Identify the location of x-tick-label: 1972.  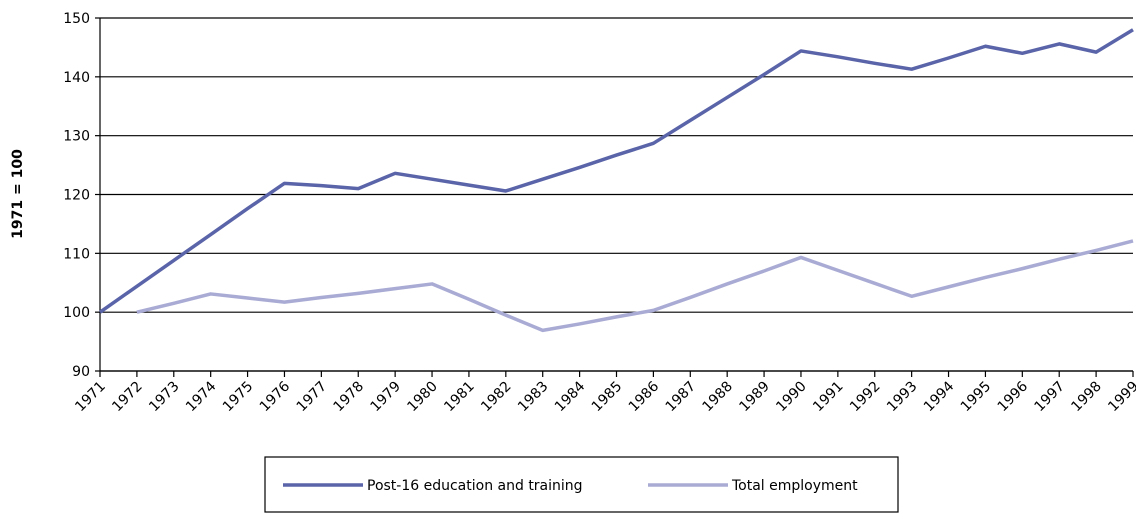
(127, 397).